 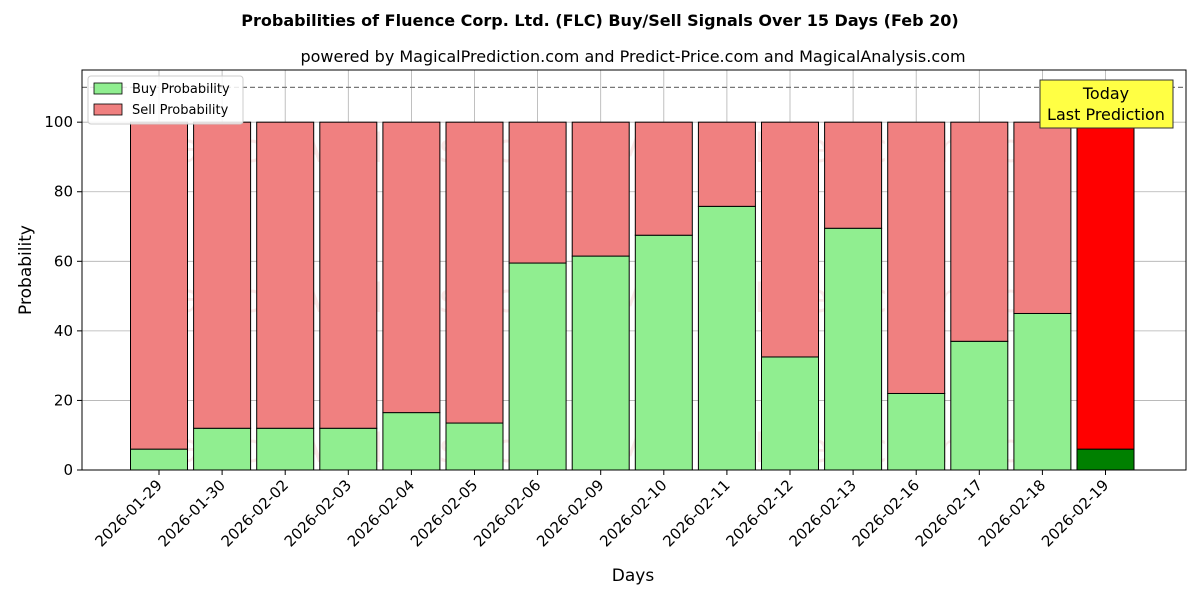 I want to click on today-annotation: Today Last Prediction, so click(x=1106, y=104).